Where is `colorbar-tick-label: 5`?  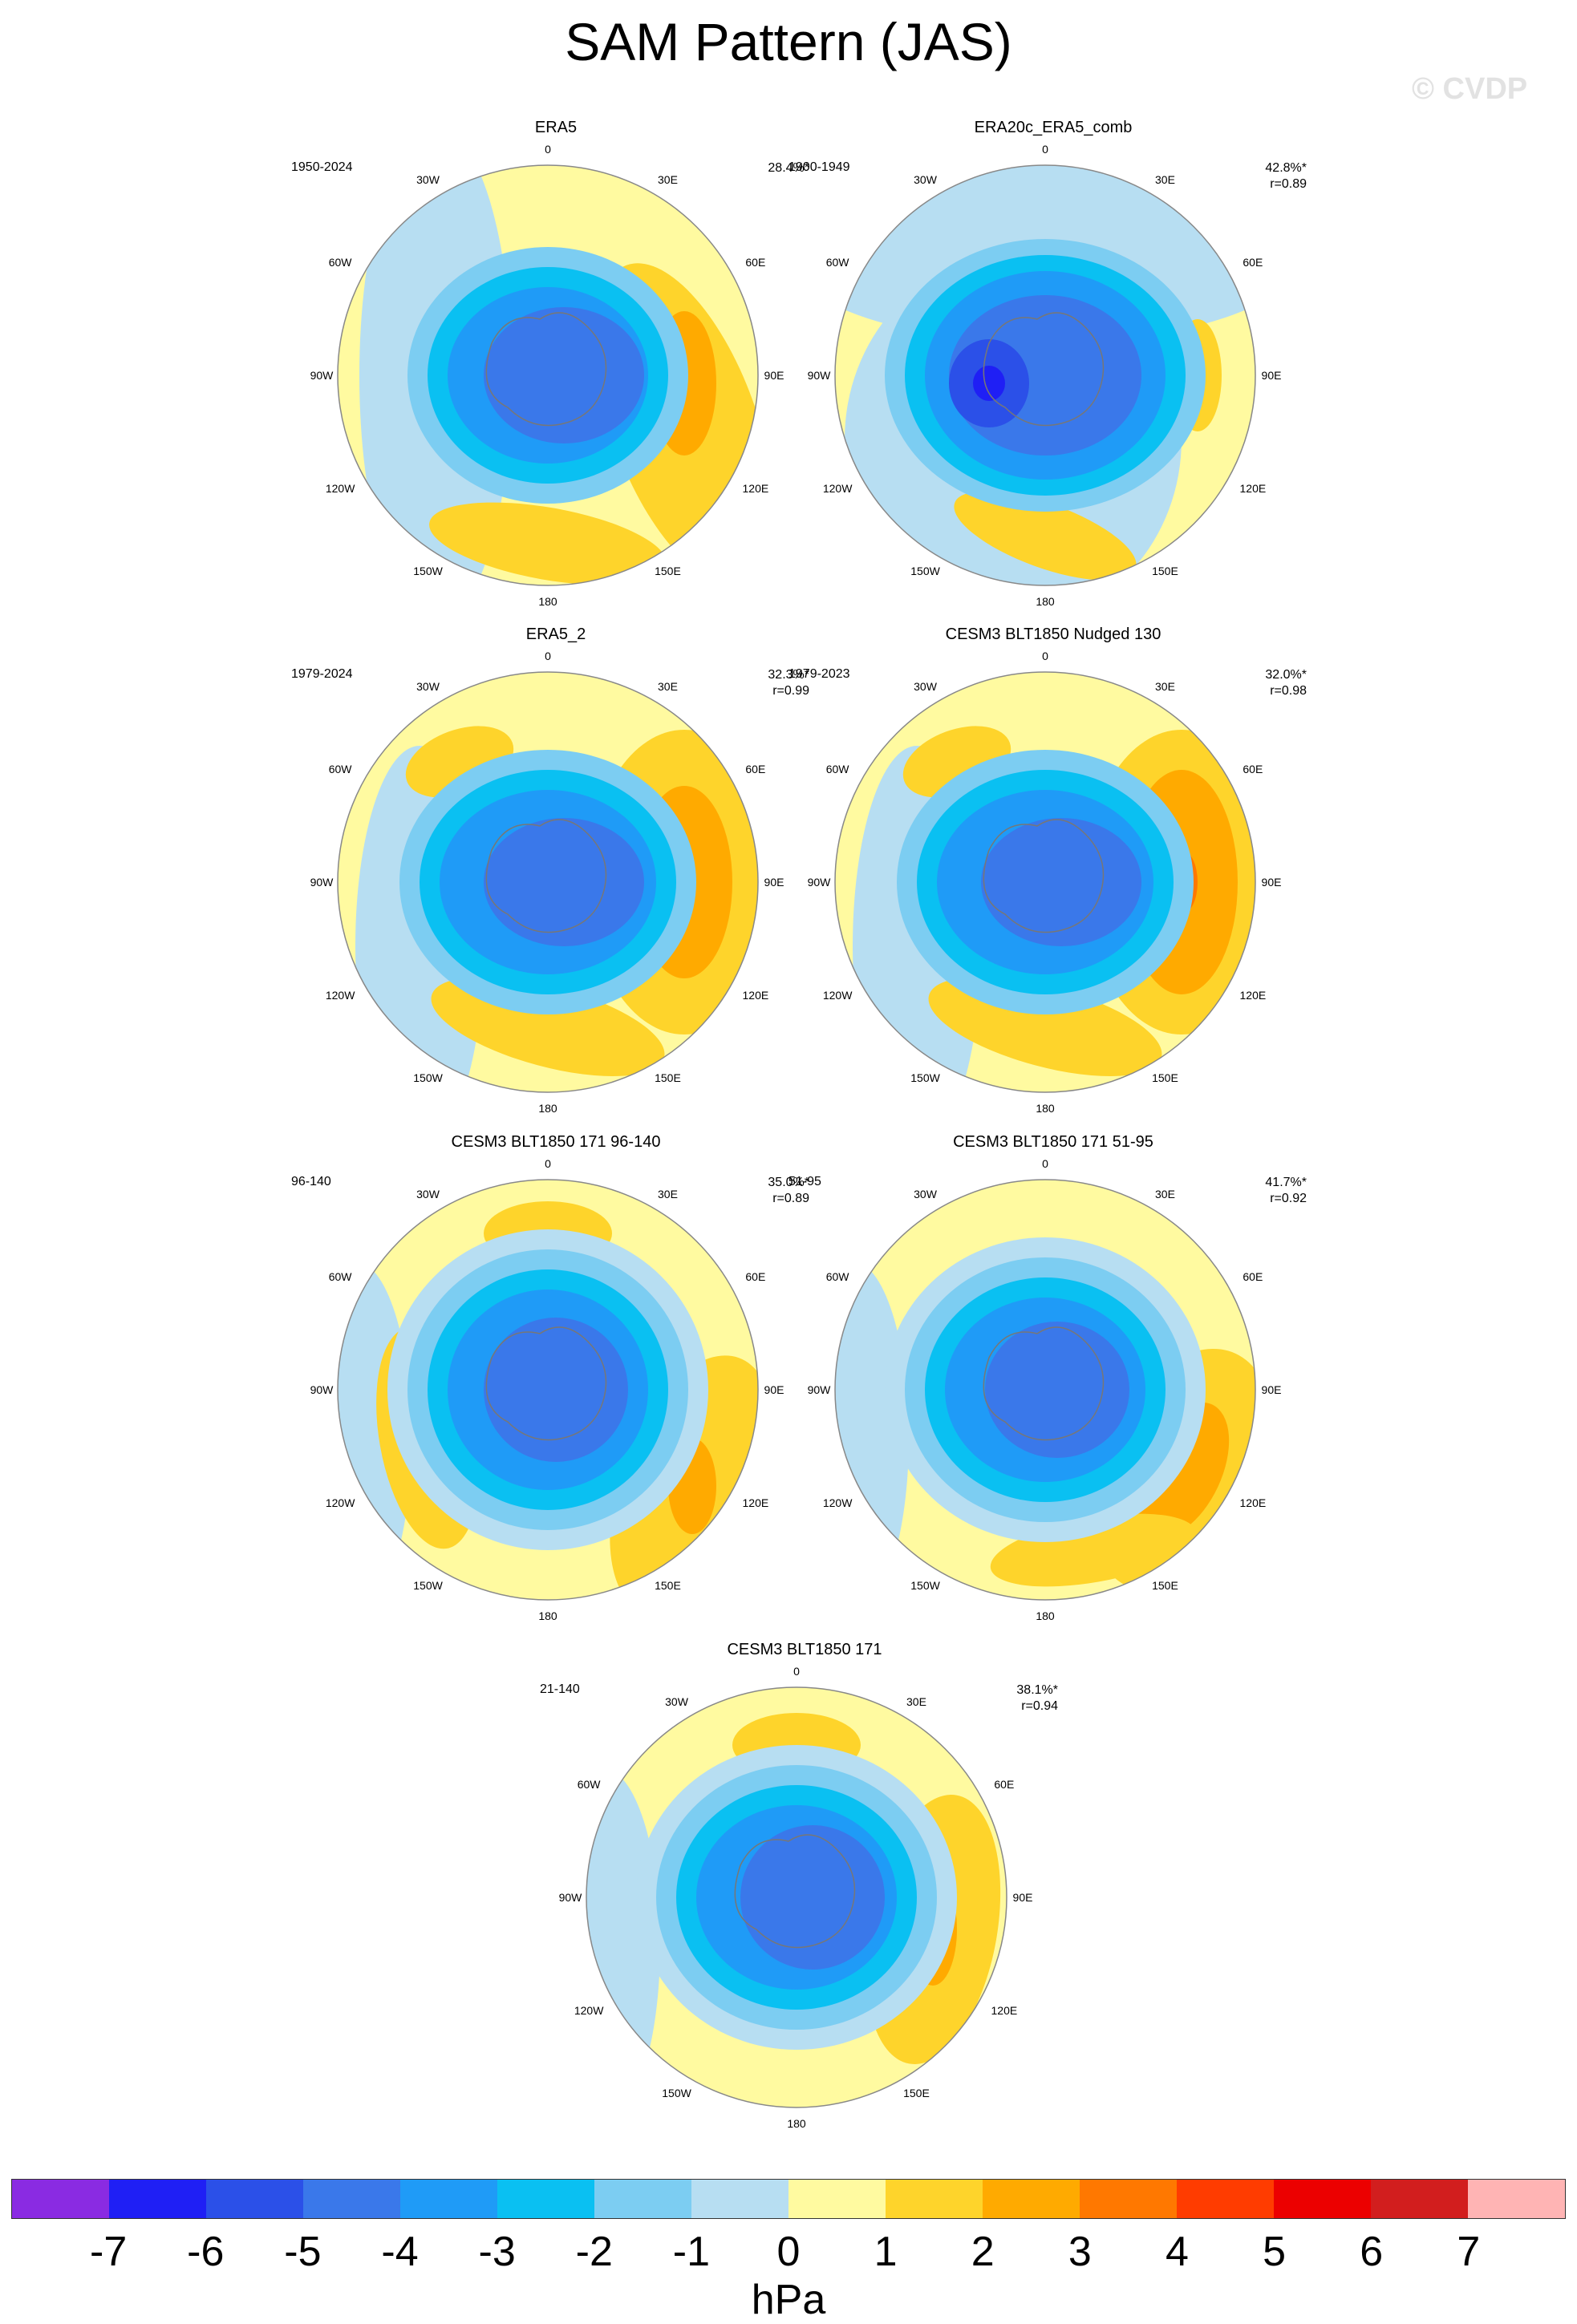 colorbar-tick-label: 5 is located at coordinates (1275, 2252).